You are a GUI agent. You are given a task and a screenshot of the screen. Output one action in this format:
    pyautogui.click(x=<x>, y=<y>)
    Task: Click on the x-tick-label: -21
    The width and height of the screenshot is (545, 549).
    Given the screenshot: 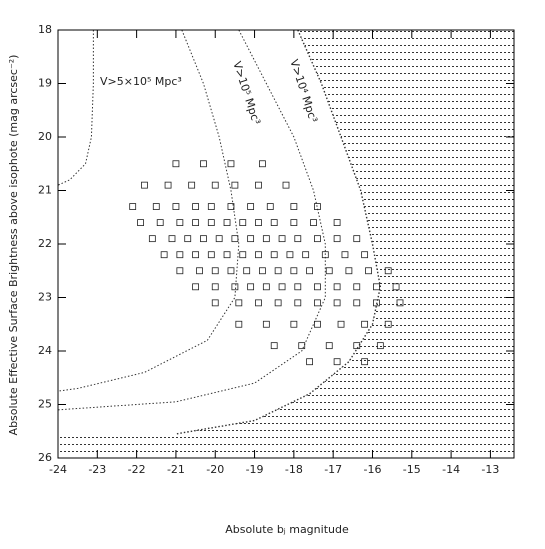 What is the action you would take?
    pyautogui.click(x=176, y=469)
    